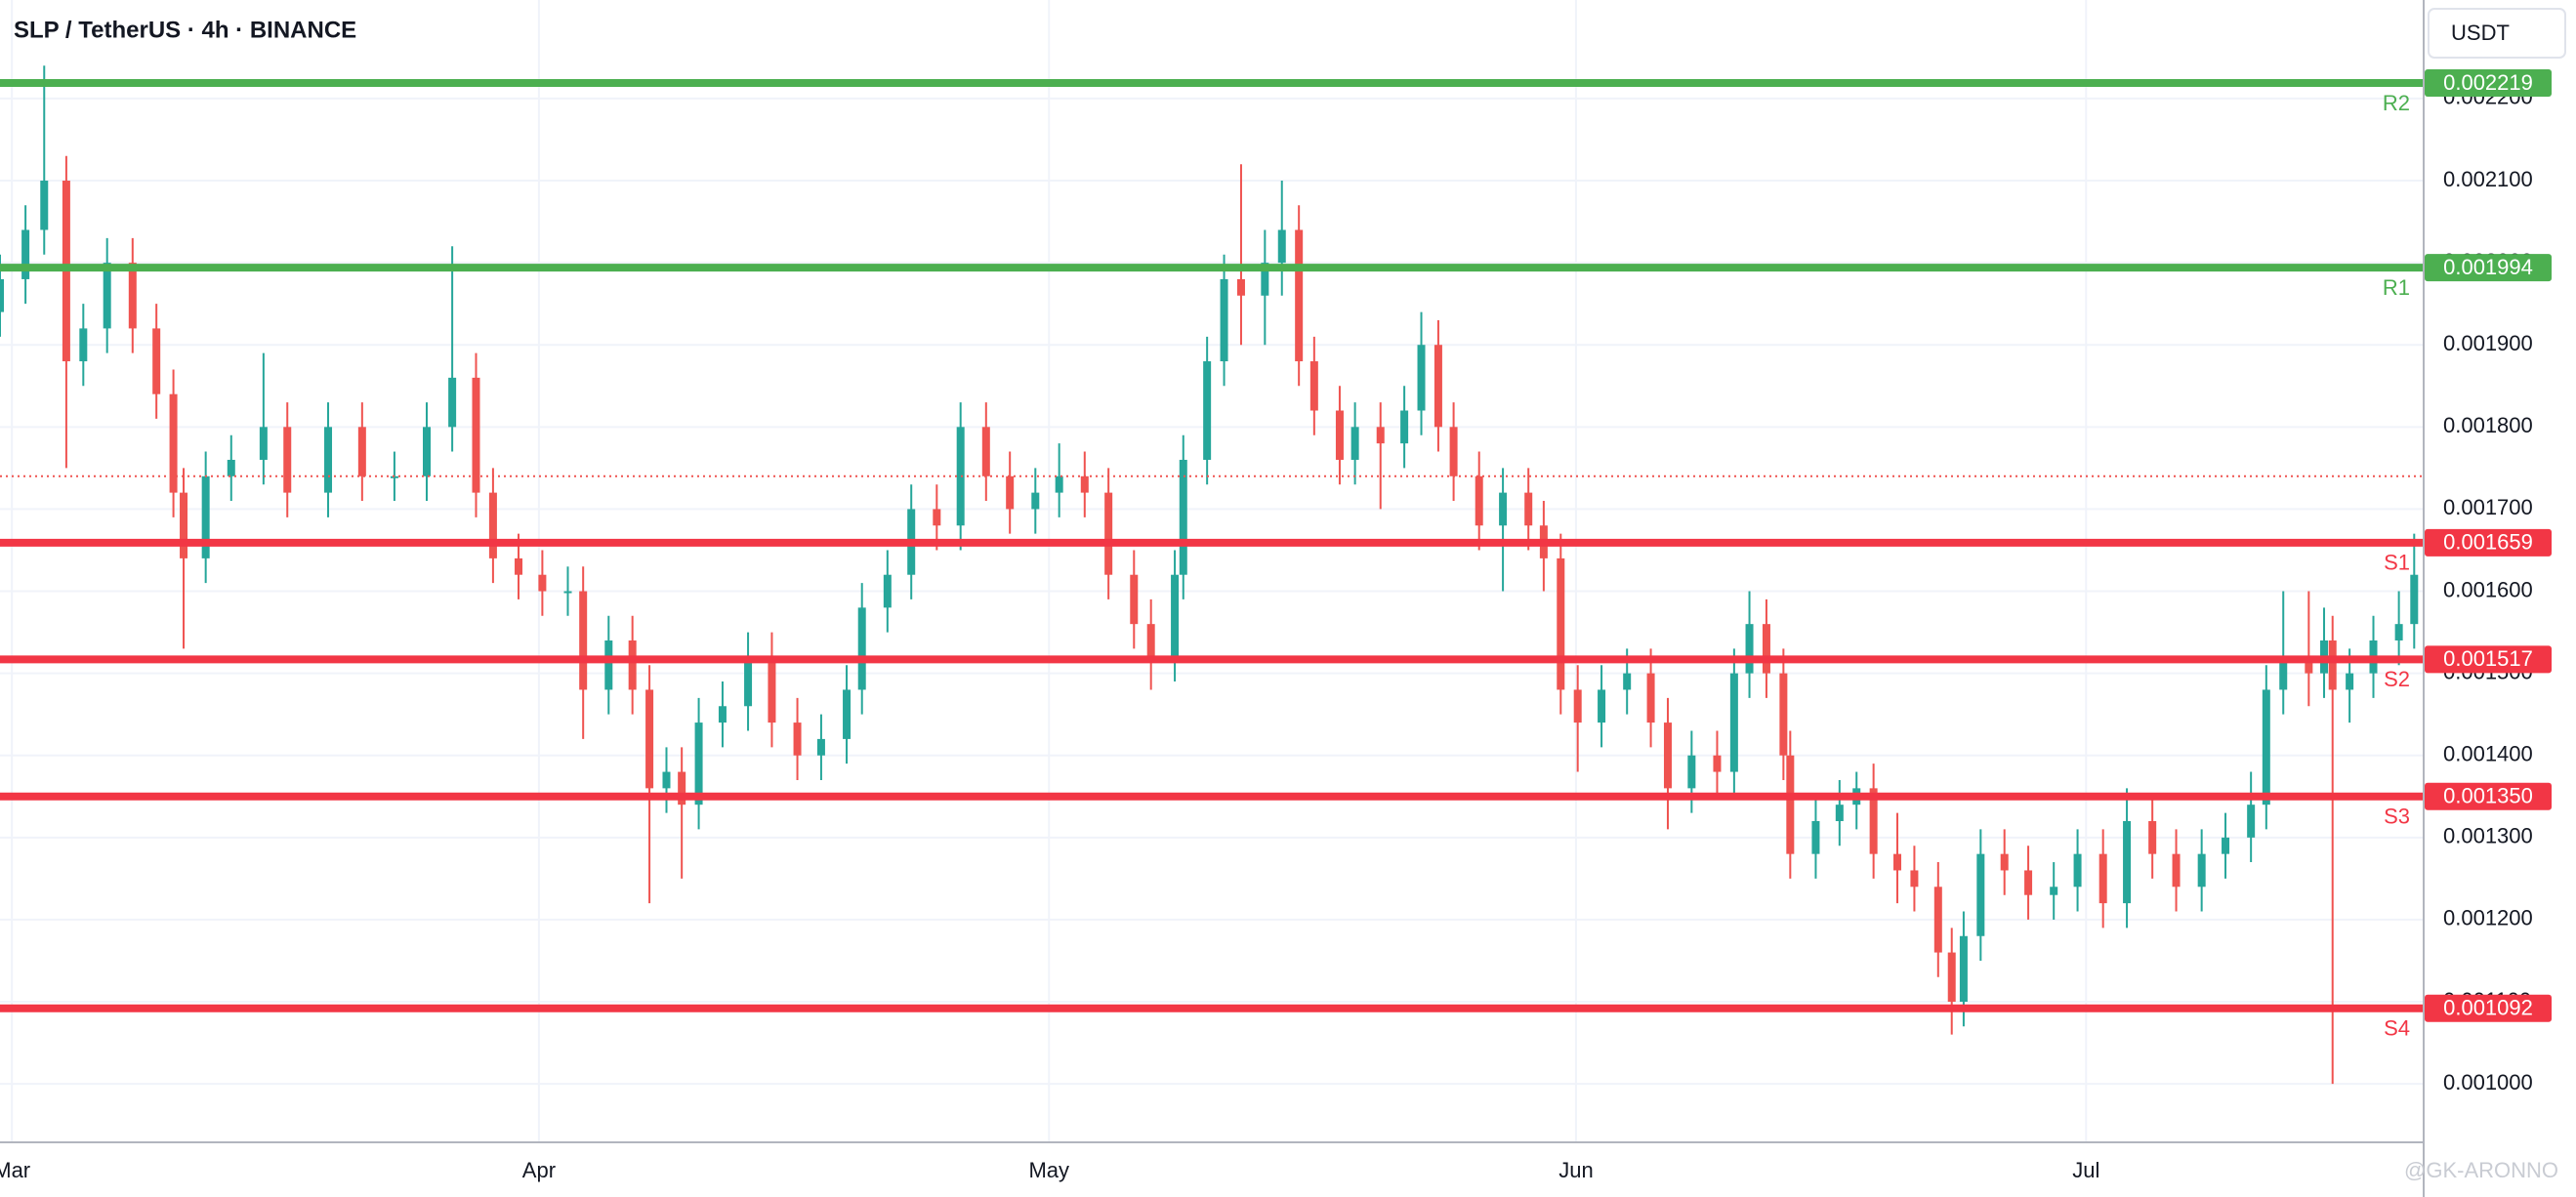 The width and height of the screenshot is (2576, 1197). What do you see at coordinates (2488, 267) in the screenshot?
I see `level-value-label: 0.001994` at bounding box center [2488, 267].